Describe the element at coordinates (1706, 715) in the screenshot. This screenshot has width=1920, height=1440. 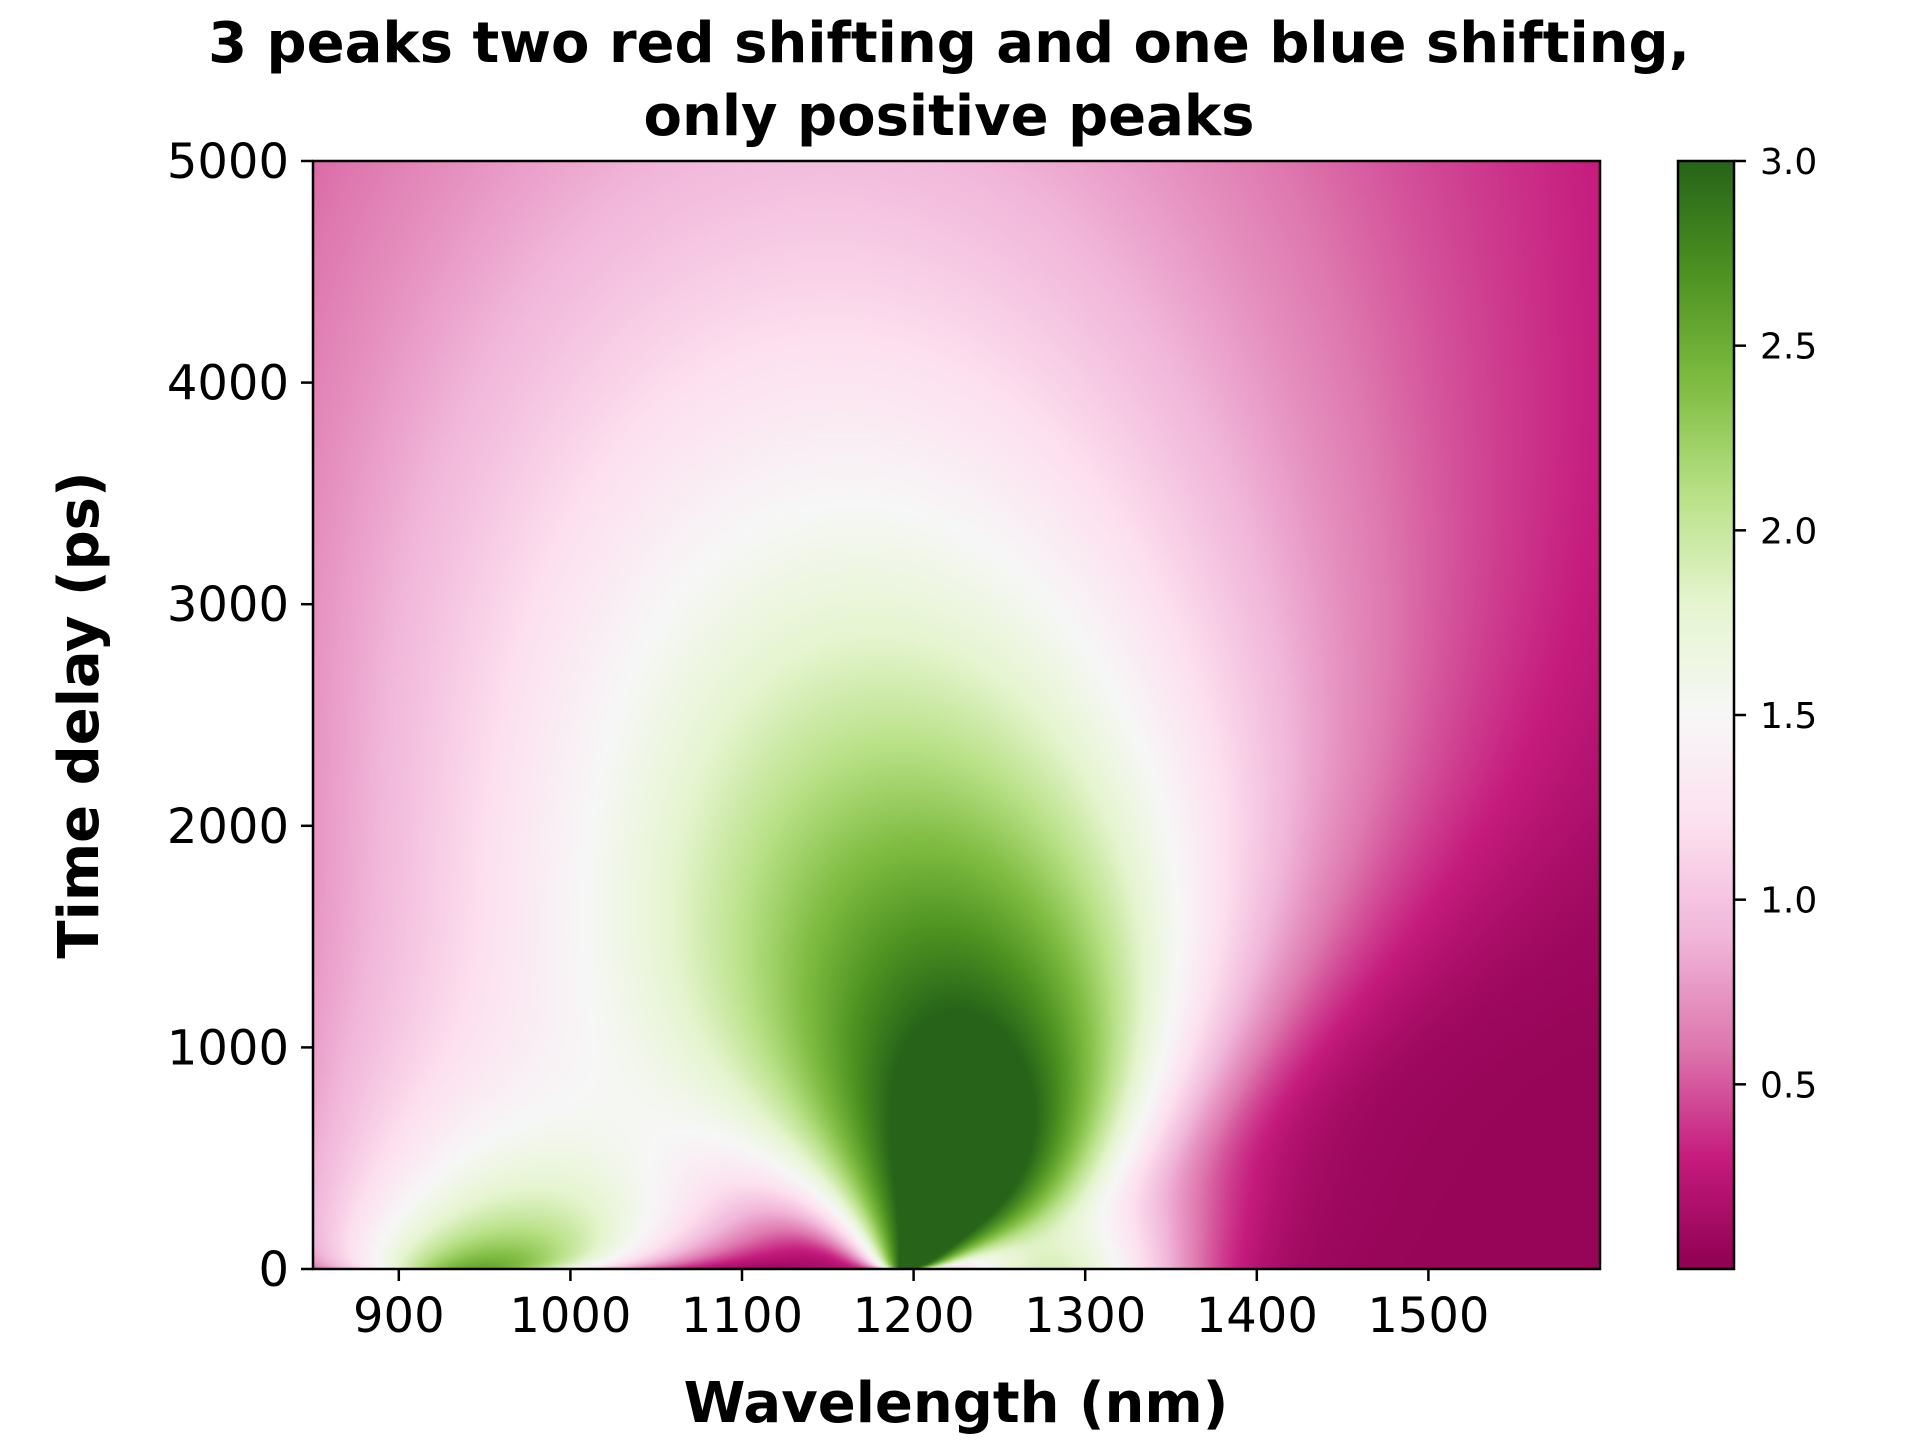
I see `colorbar-gradient` at that location.